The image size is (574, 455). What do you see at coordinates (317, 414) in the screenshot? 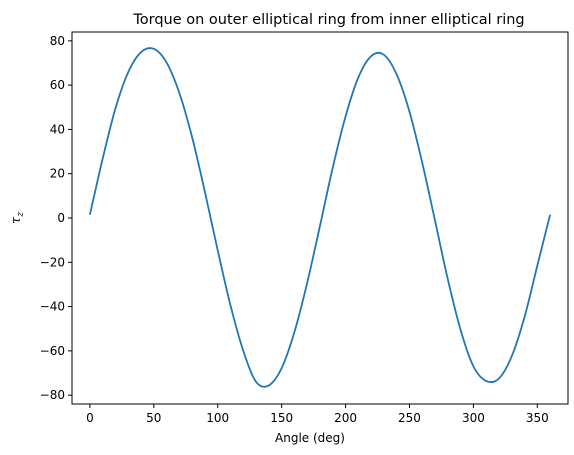
I see `x-axis-ticks: 0 50 100 150 200 250 300 350` at bounding box center [317, 414].